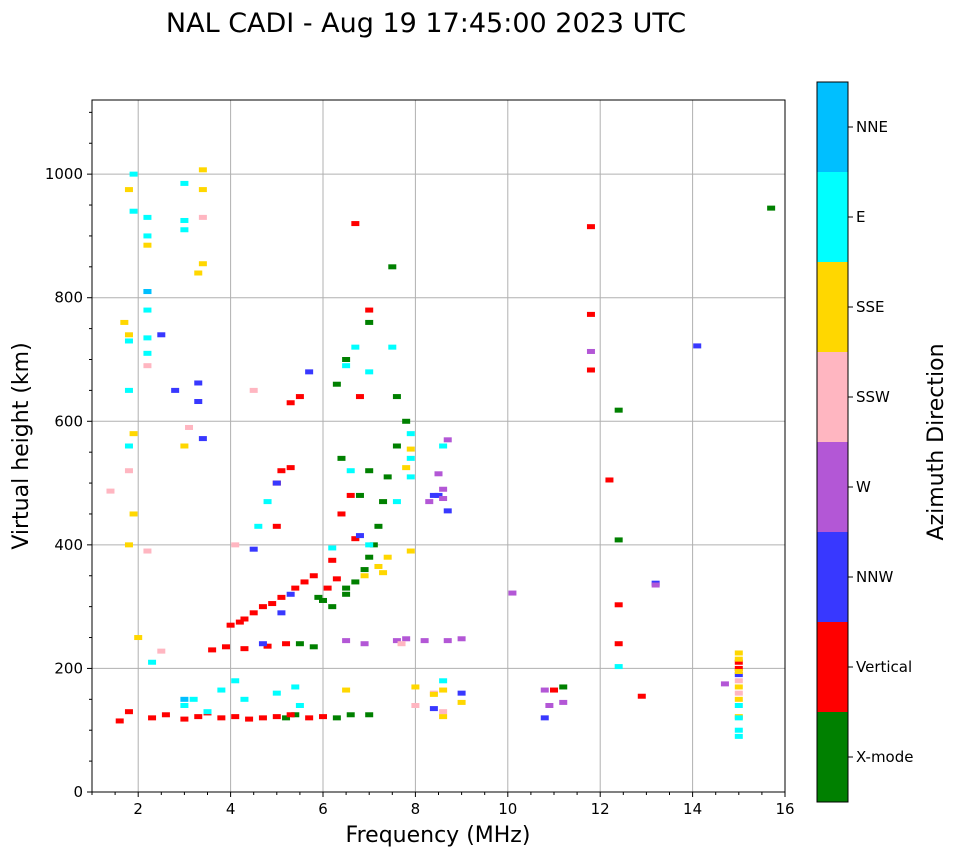 The height and width of the screenshot is (857, 958). What do you see at coordinates (884, 757) in the screenshot?
I see `colorbar-tick-label: X-mode` at bounding box center [884, 757].